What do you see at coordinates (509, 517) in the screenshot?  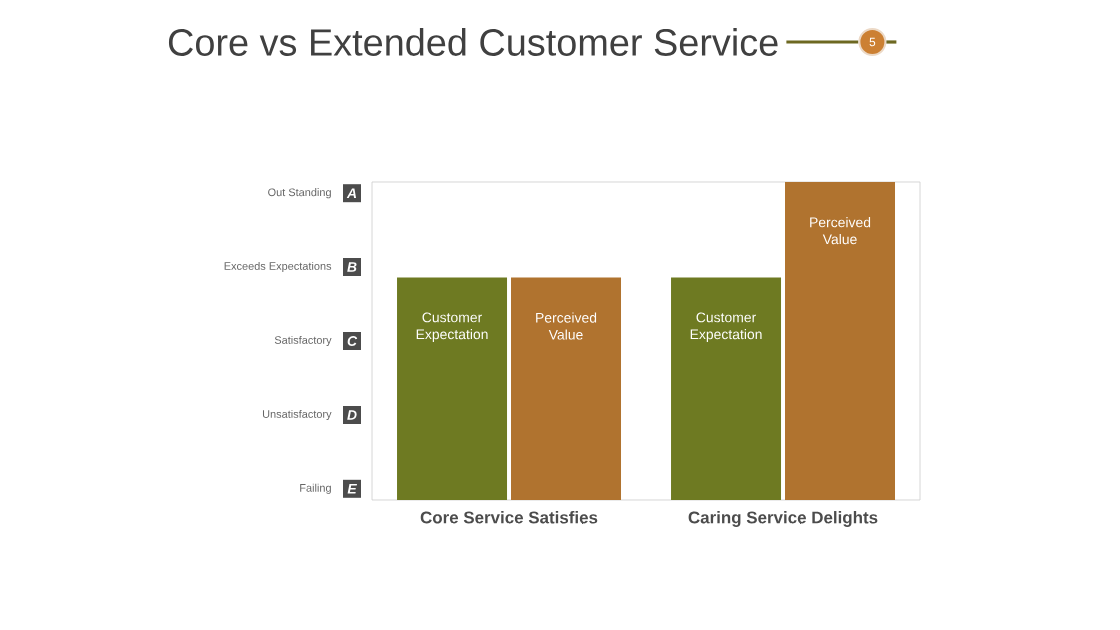 I see `x-tick-label: Core Service Satisfies` at bounding box center [509, 517].